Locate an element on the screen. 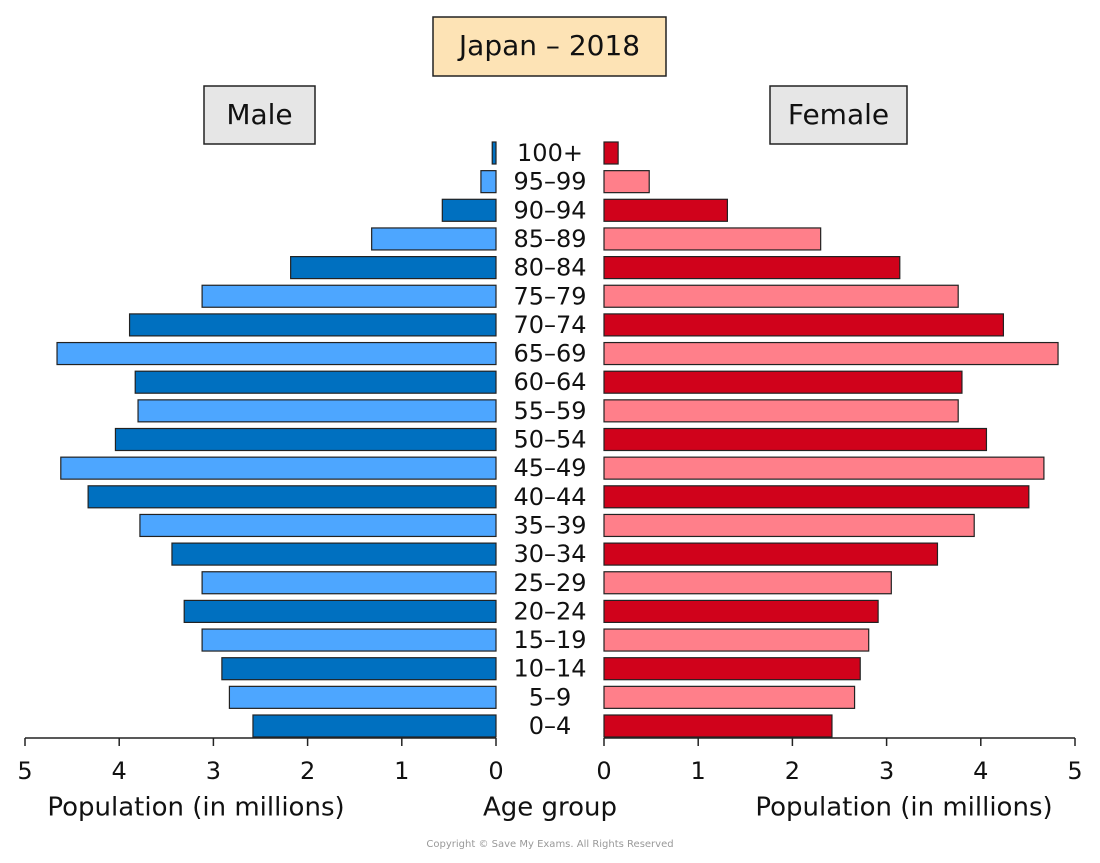 The height and width of the screenshot is (863, 1100). title-box is located at coordinates (549, 46).